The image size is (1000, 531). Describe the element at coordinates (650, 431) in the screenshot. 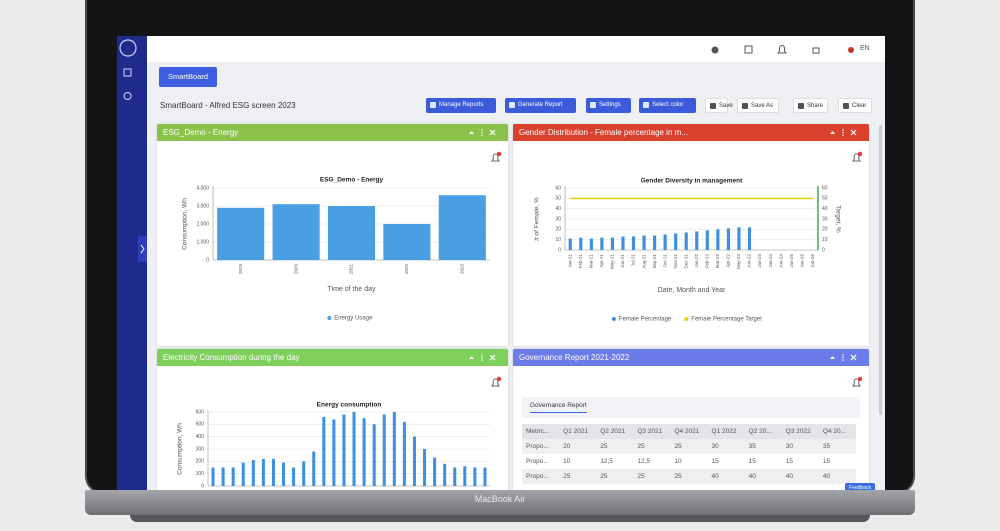

I see `column-header: Q3 2021` at that location.